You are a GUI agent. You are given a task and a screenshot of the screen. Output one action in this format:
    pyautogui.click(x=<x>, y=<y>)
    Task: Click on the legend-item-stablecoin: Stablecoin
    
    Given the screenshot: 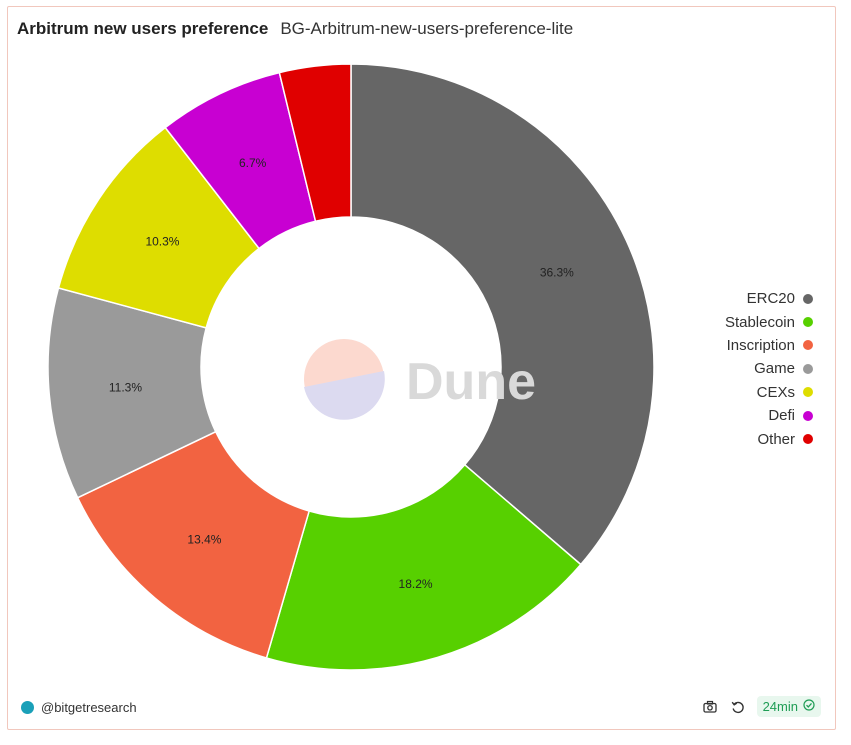 What is the action you would take?
    pyautogui.click(x=769, y=321)
    